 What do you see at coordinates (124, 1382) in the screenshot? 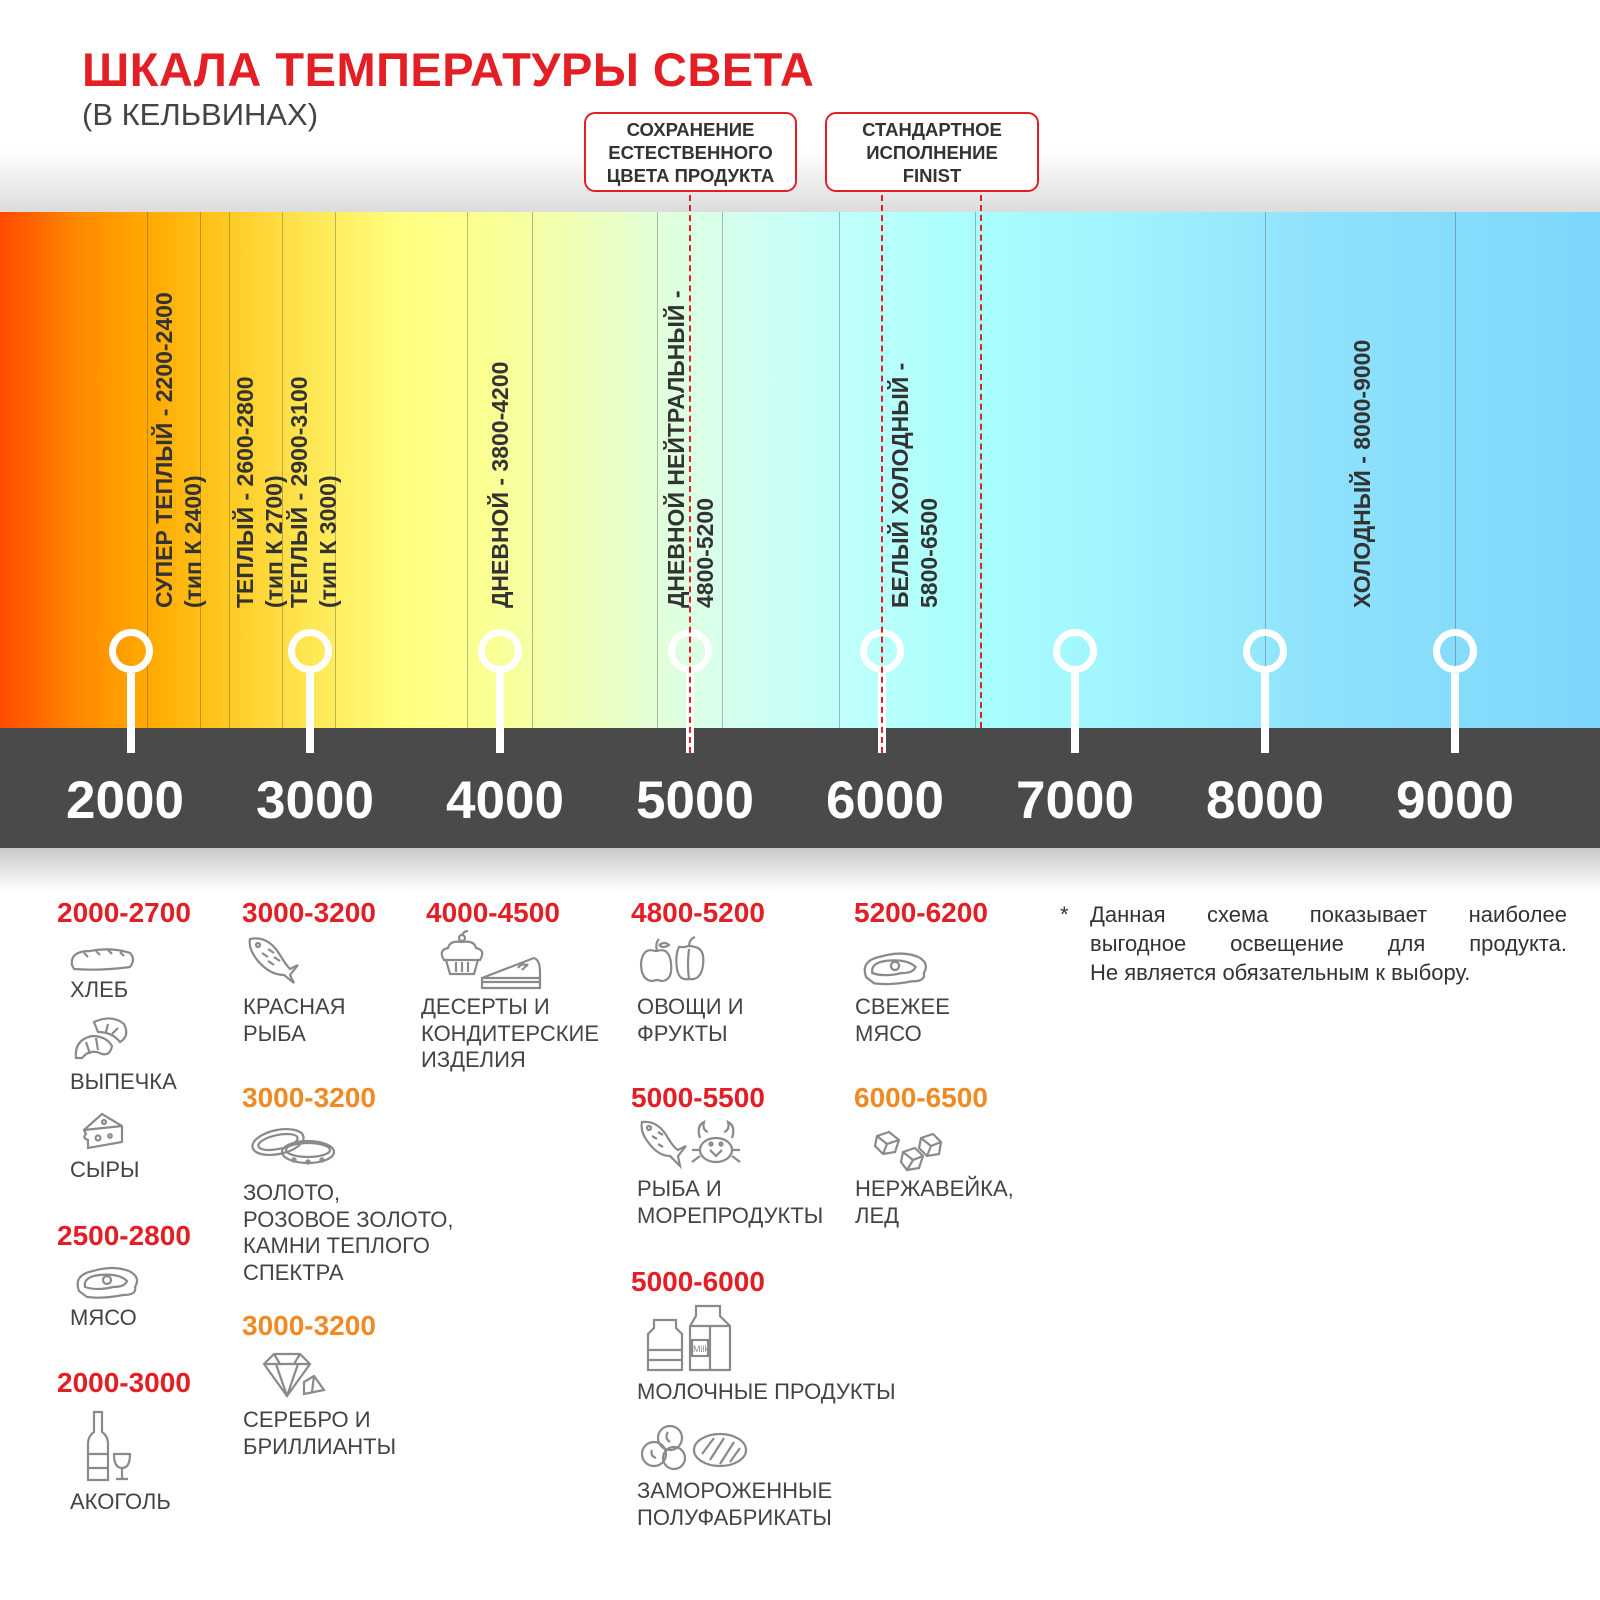
I see `product-range: 2000-3000` at bounding box center [124, 1382].